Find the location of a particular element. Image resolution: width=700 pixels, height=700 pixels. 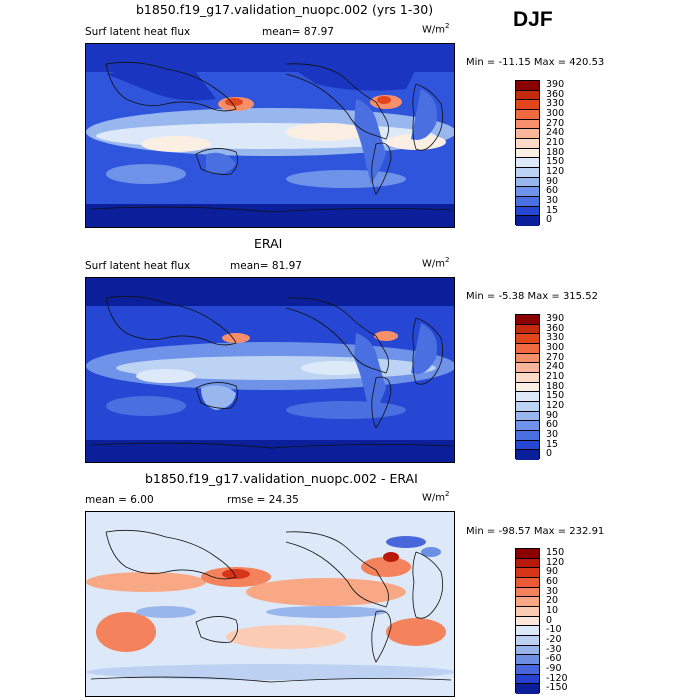

colorbar-tick-label: -30 is located at coordinates (554, 649).